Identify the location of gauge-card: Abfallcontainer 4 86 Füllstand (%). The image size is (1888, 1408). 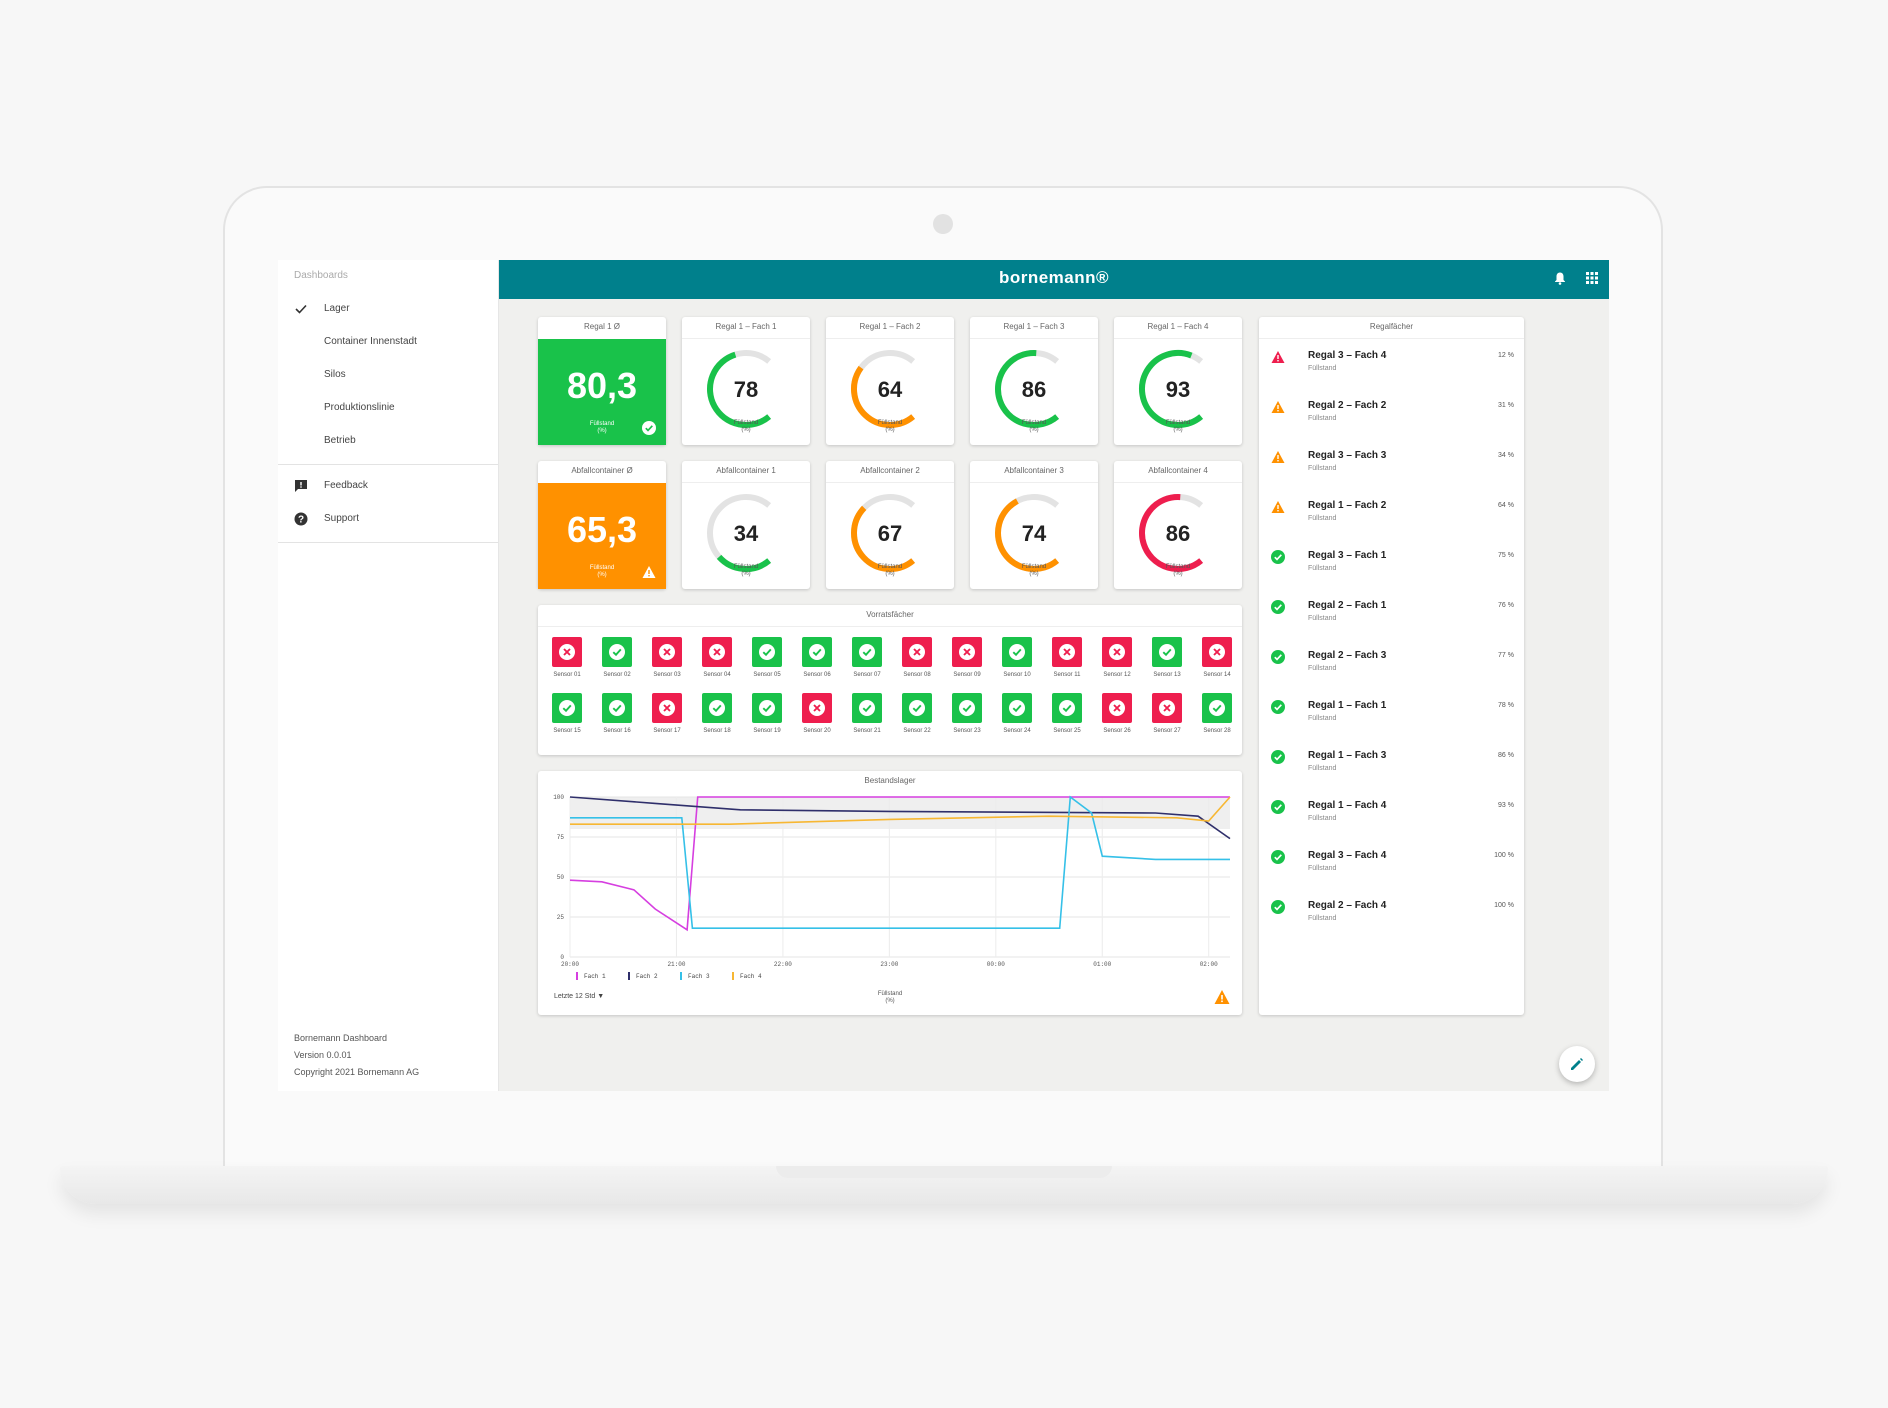
(1178, 525).